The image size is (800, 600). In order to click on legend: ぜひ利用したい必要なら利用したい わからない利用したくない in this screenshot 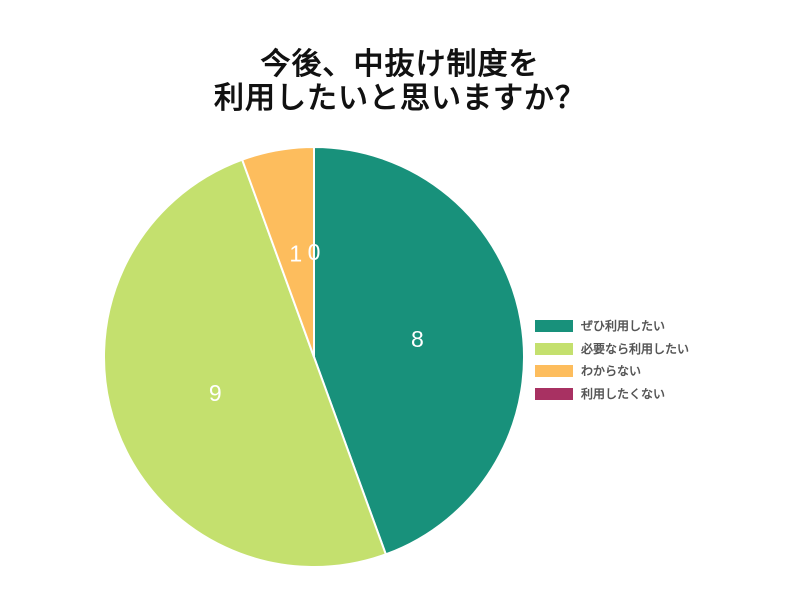, I will do `click(612, 360)`.